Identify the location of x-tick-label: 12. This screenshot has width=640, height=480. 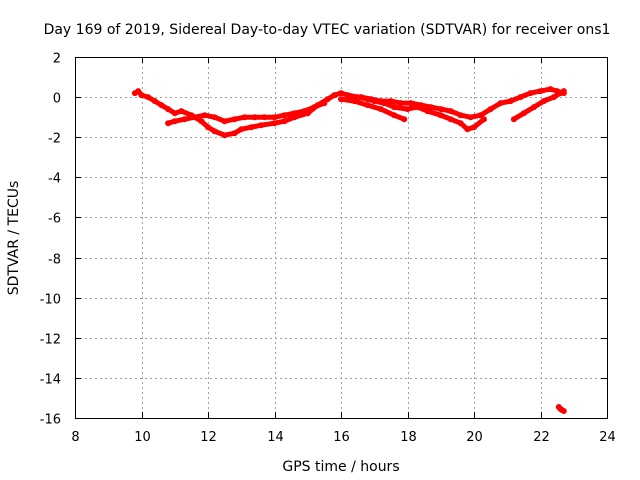
(208, 437).